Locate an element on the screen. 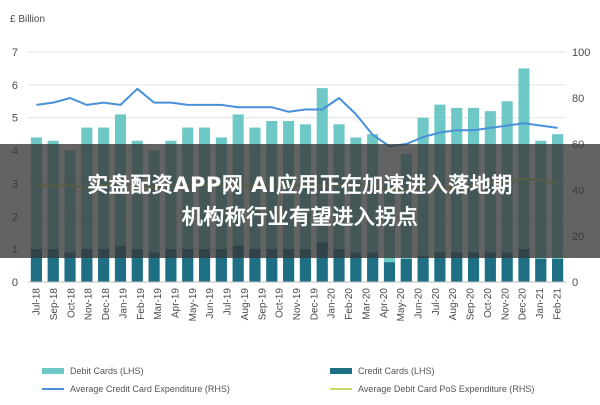 The width and height of the screenshot is (600, 405). legend-swatch-avg-debit-pos is located at coordinates (341, 389).